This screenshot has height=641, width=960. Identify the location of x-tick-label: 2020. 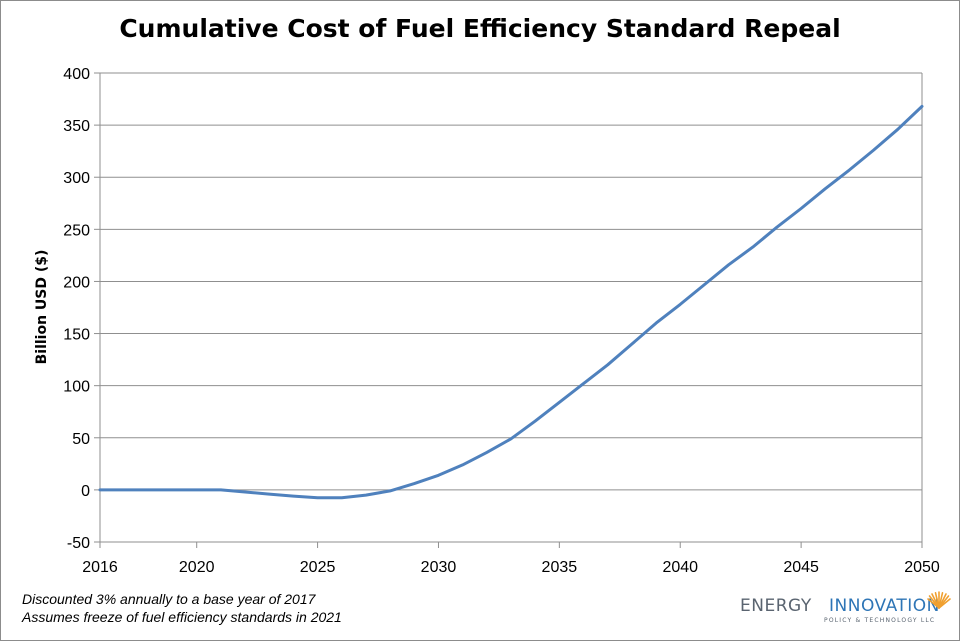
(197, 567).